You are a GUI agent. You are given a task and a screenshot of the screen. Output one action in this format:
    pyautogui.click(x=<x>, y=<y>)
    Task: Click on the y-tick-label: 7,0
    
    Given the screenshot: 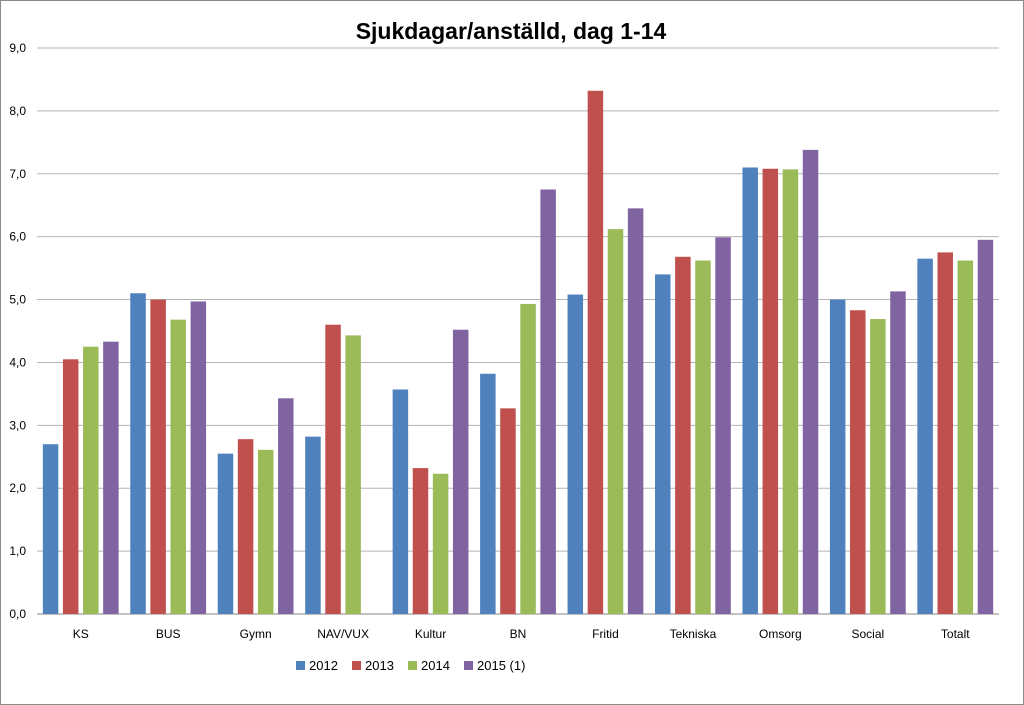 What is the action you would take?
    pyautogui.click(x=17, y=174)
    